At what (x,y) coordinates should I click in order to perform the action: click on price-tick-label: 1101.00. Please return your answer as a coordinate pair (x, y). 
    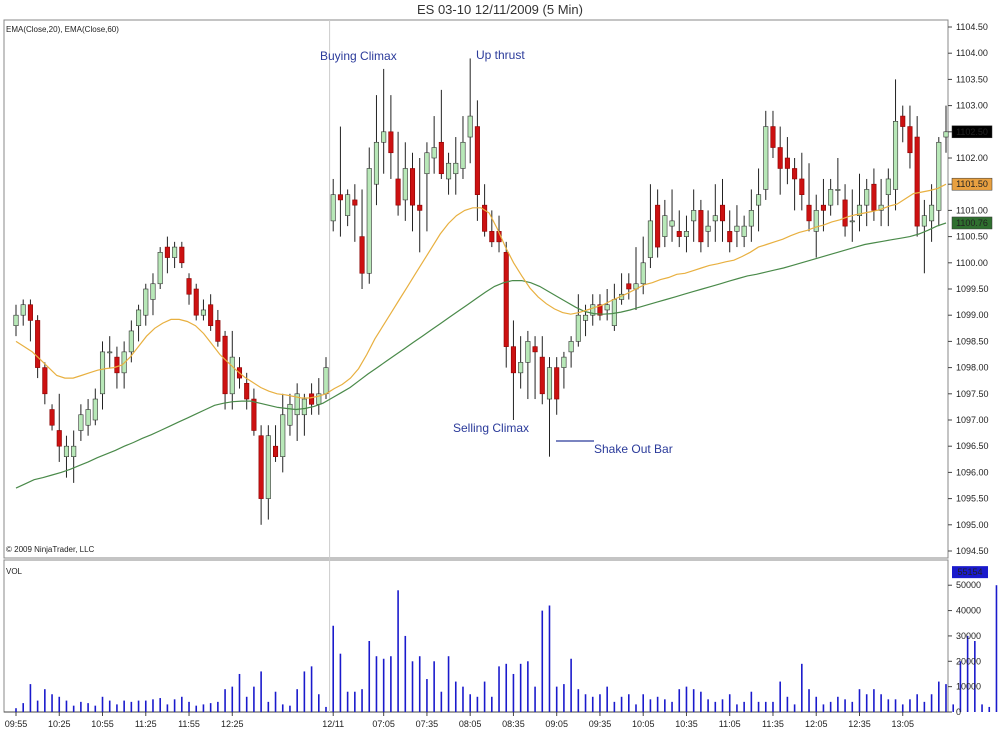
    Looking at the image, I should click on (972, 210).